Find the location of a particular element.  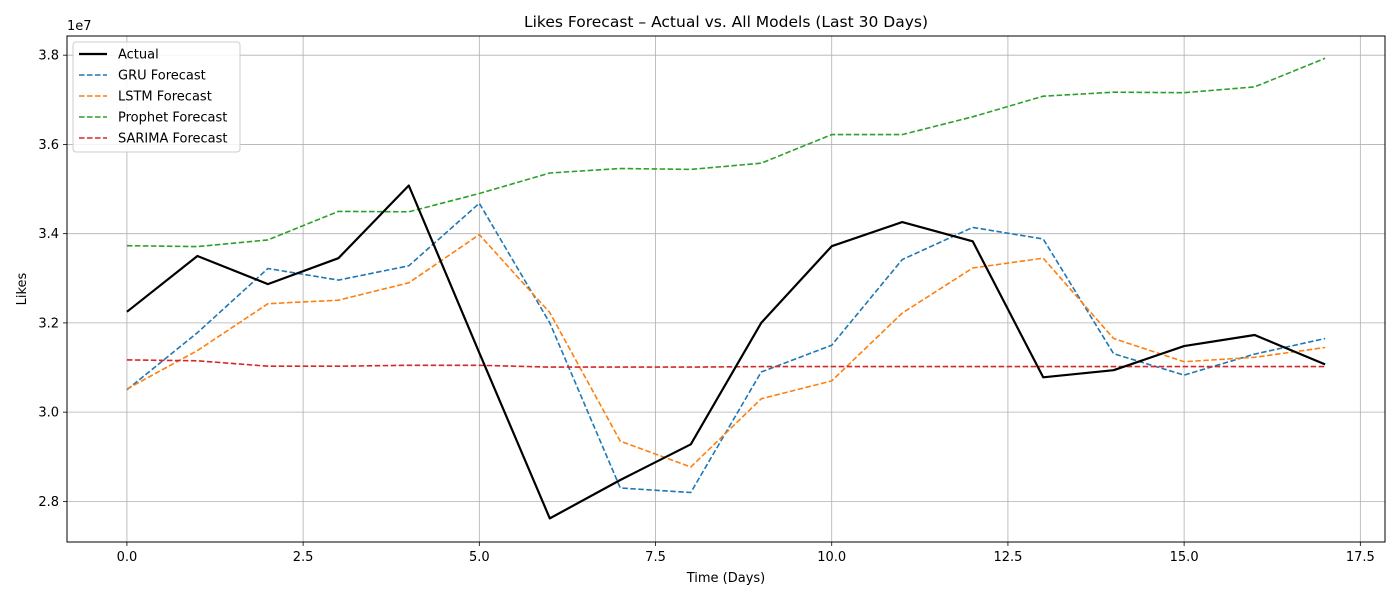

legend-label: Actual is located at coordinates (138, 55).